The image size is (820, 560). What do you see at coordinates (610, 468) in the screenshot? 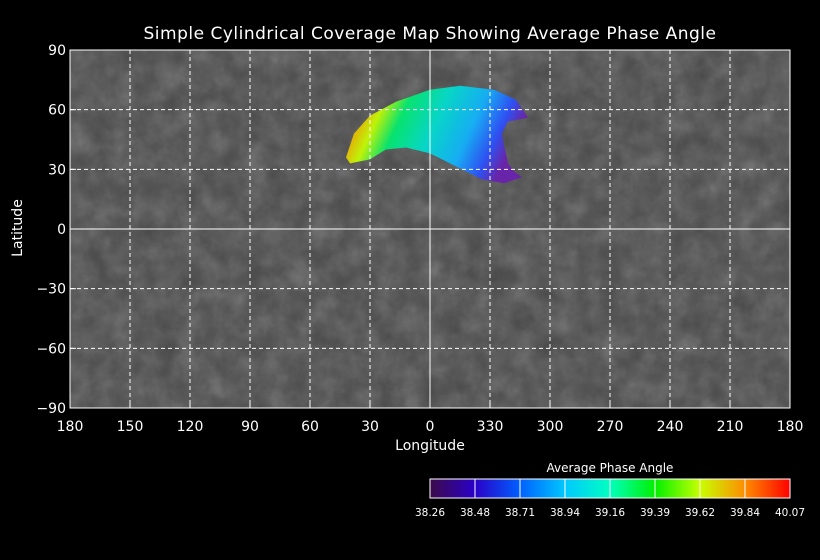
I see `colorbar-title: Average Phase Angle` at bounding box center [610, 468].